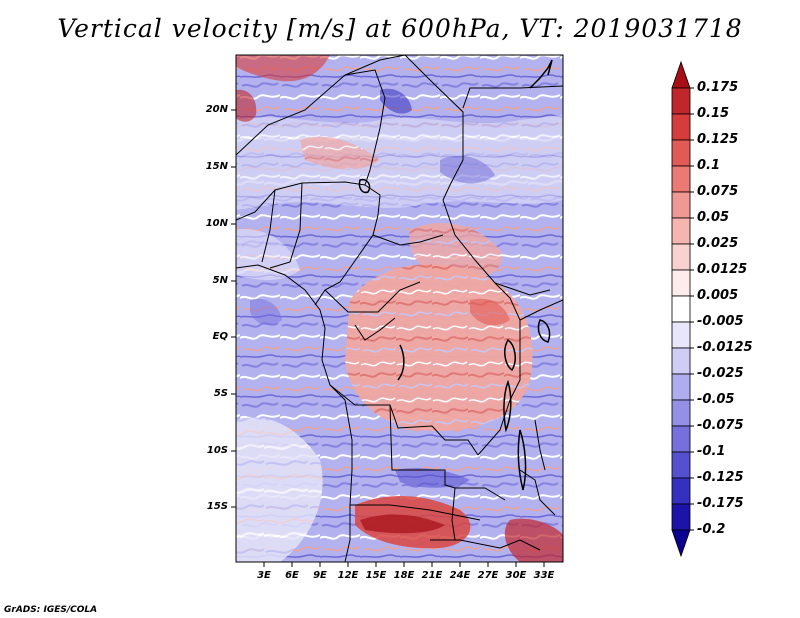 This screenshot has height=618, width=800. I want to click on colorbar-level-label: -0.2, so click(711, 529).